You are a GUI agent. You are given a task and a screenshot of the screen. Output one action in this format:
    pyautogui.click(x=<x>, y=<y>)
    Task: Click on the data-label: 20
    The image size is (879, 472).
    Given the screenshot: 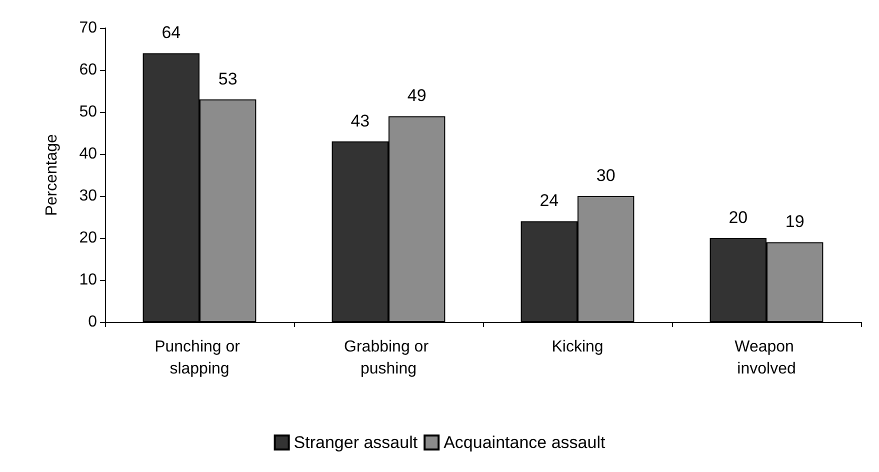 What is the action you would take?
    pyautogui.click(x=738, y=217)
    